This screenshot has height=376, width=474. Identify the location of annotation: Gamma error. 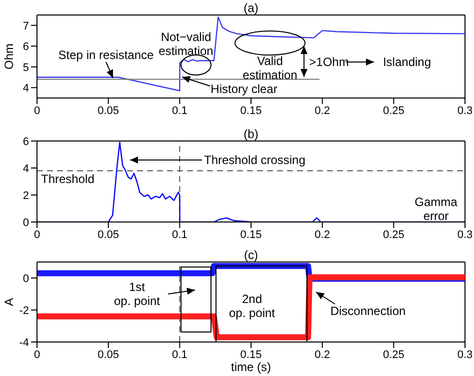
(436, 209).